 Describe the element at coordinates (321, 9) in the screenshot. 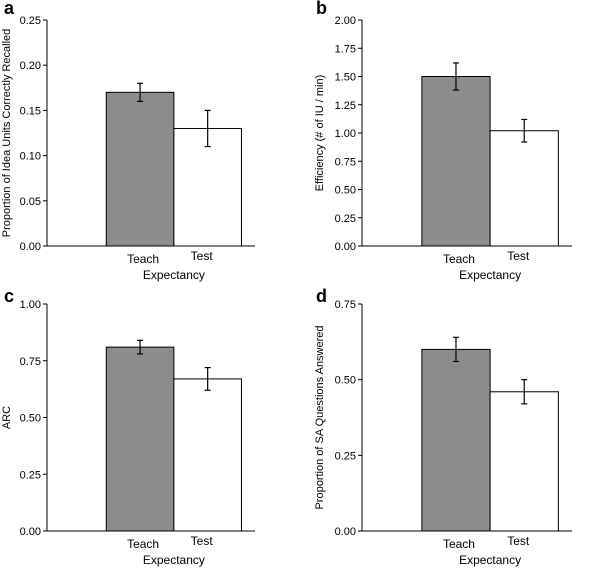

I see `panel-letter: b` at that location.